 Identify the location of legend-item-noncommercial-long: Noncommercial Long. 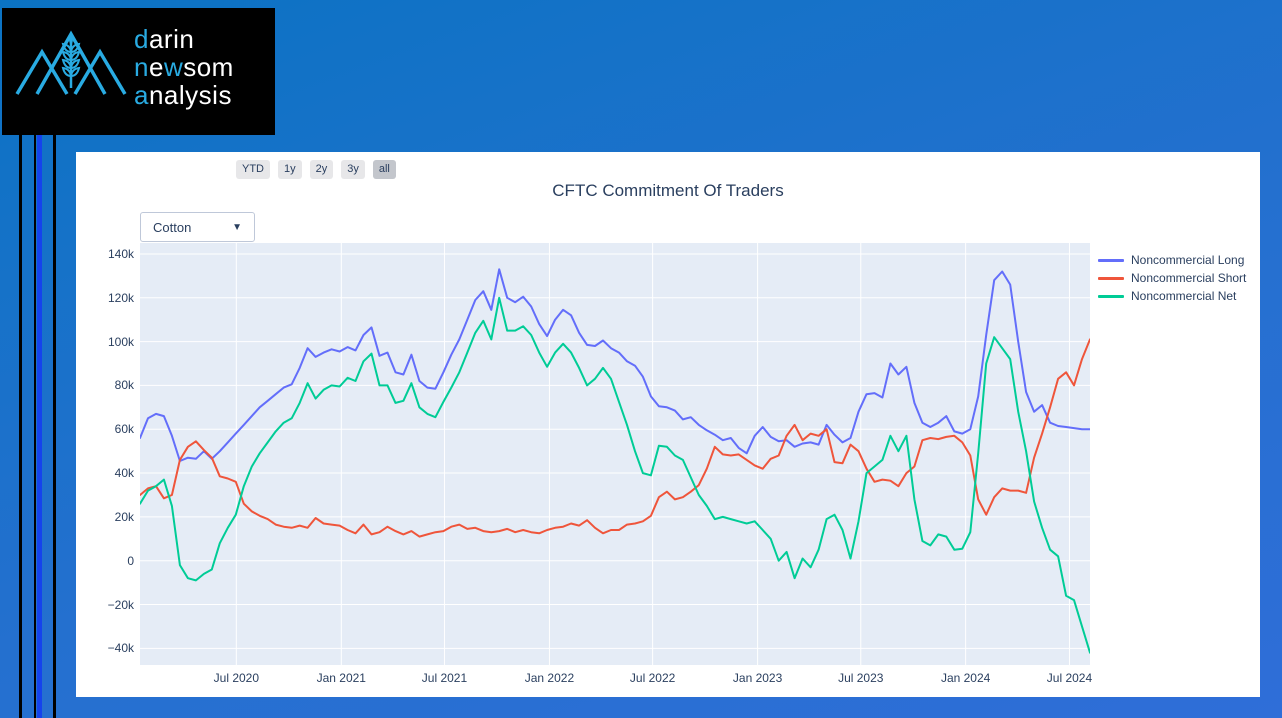
(1172, 260).